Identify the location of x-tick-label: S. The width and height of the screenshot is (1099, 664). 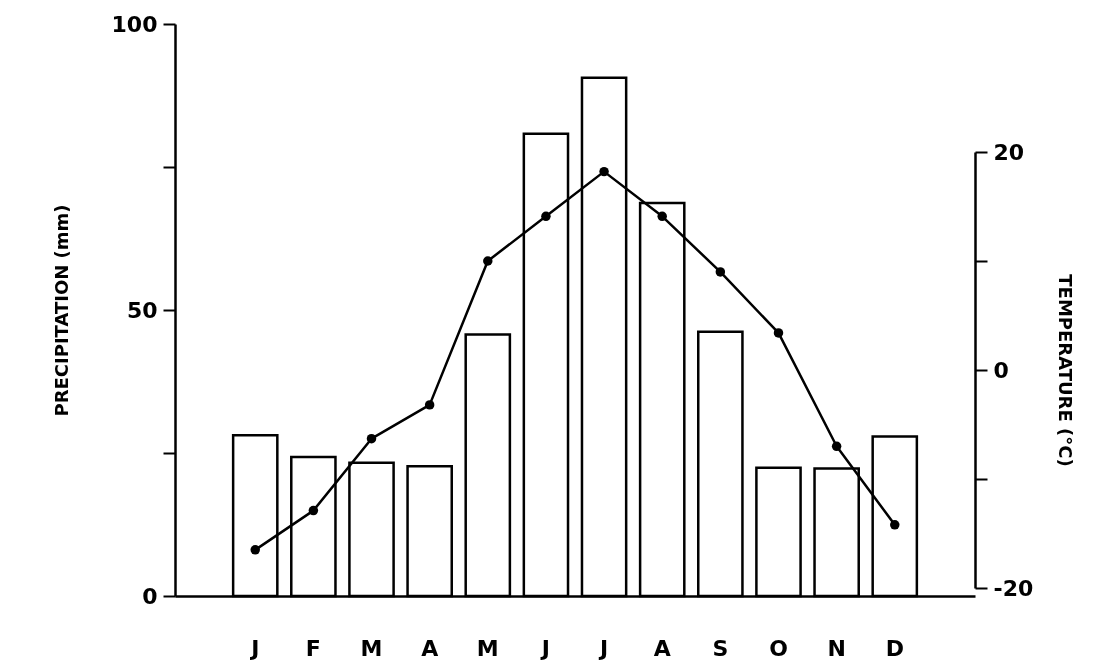
(720, 648).